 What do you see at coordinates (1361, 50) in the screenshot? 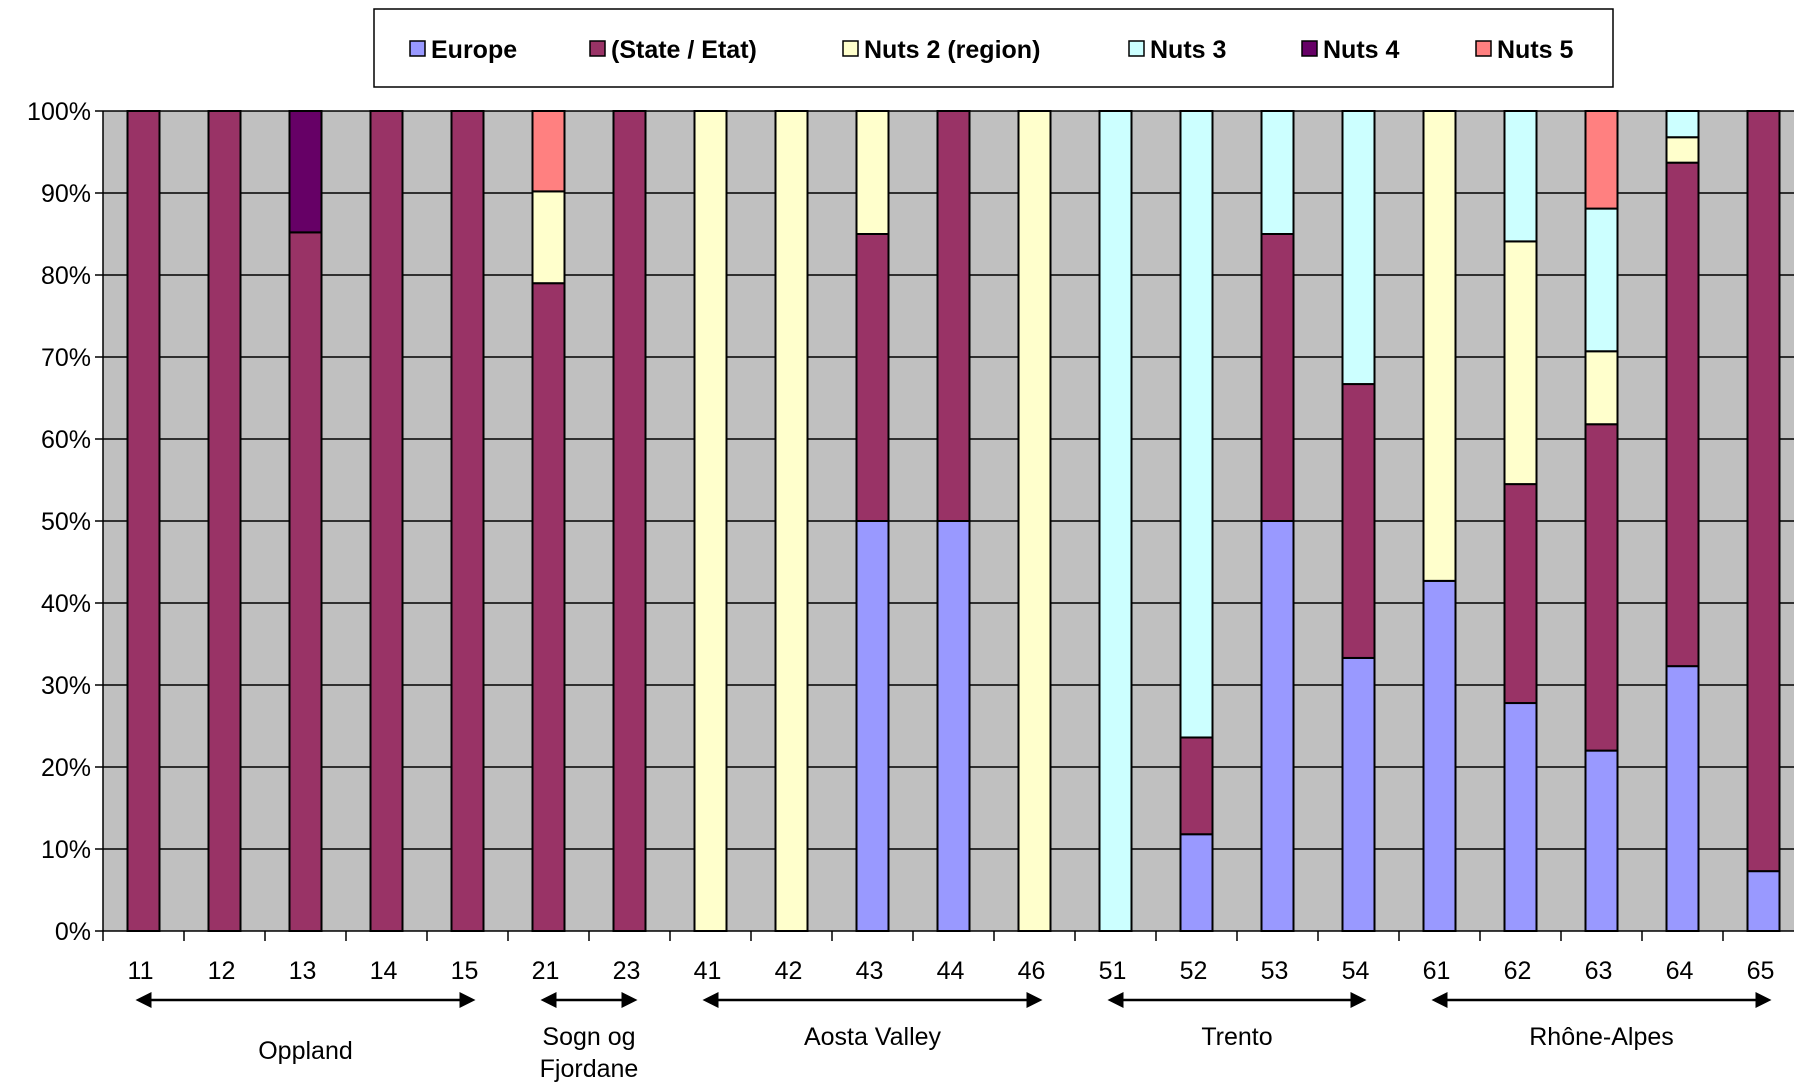
I see `legend-label: Nuts 4` at bounding box center [1361, 50].